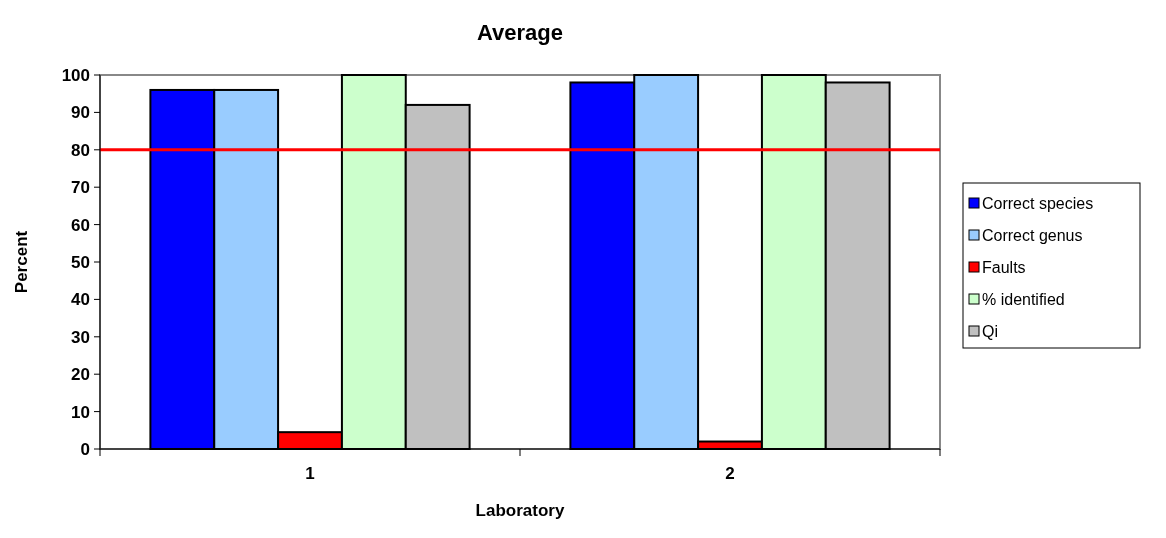 The image size is (1166, 538). I want to click on y-tick-label: 20, so click(80, 375).